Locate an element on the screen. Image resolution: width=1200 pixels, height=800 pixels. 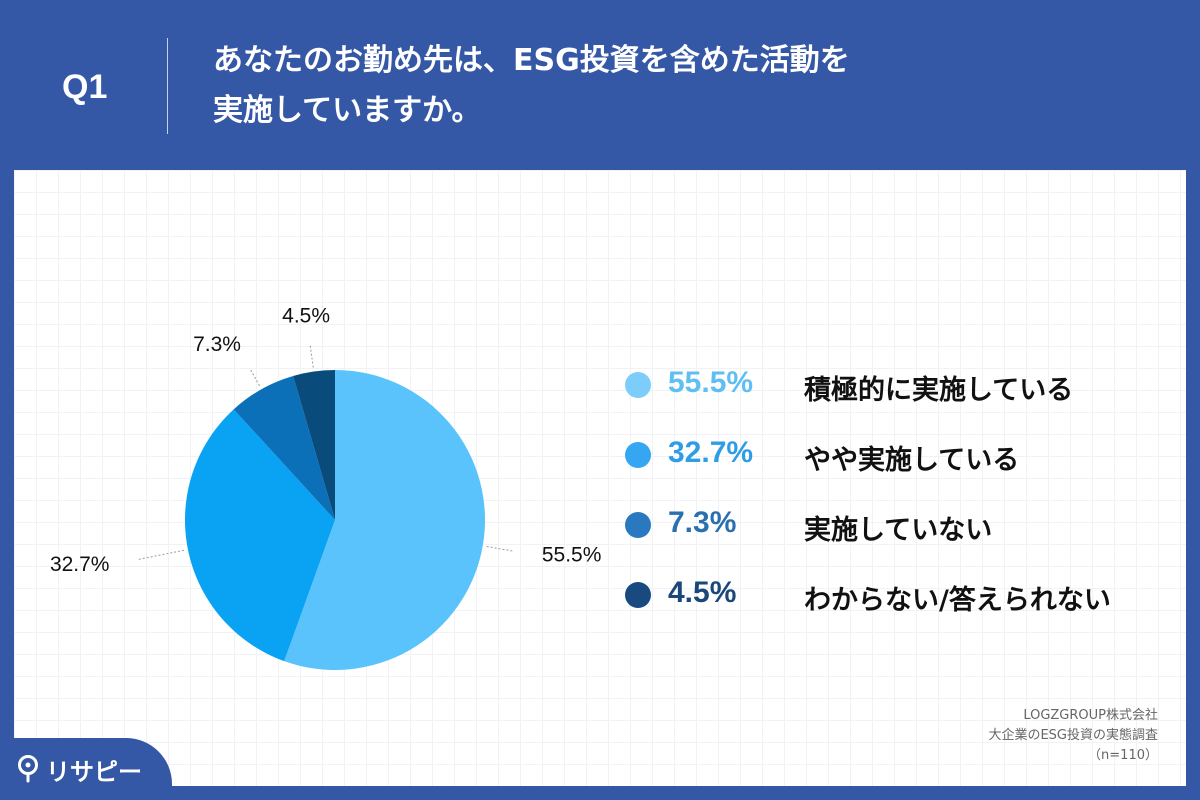
source-sample-size: （n=110） is located at coordinates (1123, 755).